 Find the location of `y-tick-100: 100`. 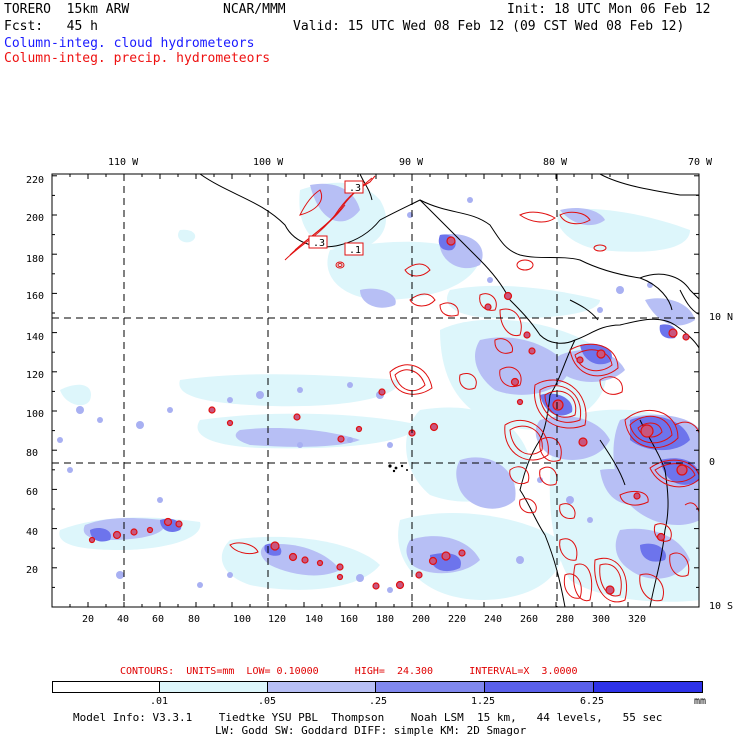

y-tick-100: 100 is located at coordinates (35, 414).